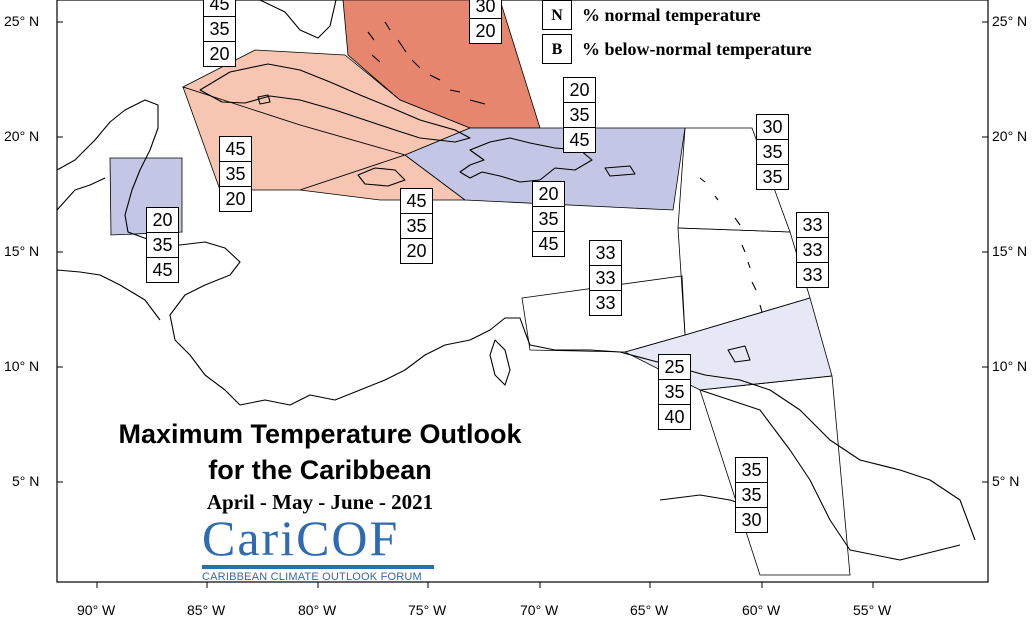 The height and width of the screenshot is (630, 1036). What do you see at coordinates (775, 475) in the screenshot?
I see `zone-guianas` at bounding box center [775, 475].